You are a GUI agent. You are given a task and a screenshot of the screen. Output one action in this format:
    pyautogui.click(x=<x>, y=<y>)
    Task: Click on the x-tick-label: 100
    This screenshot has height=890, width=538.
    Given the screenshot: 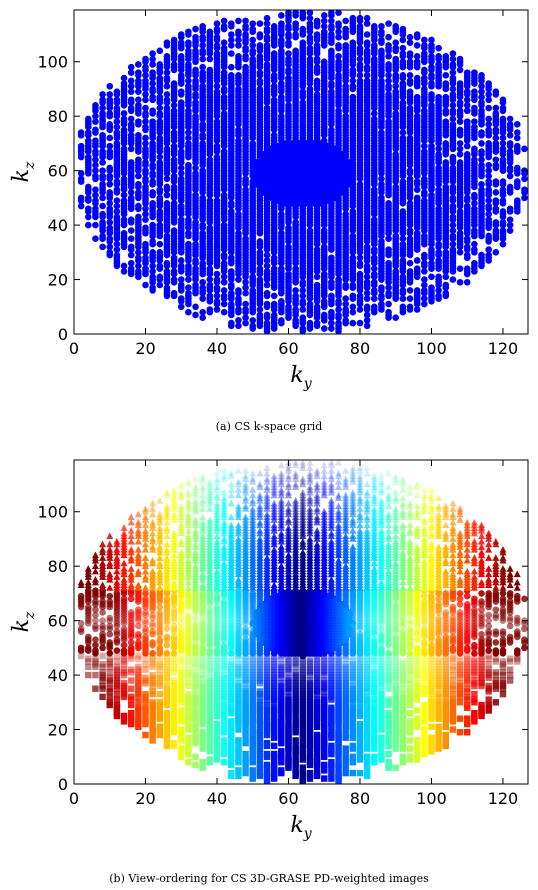 What is the action you would take?
    pyautogui.click(x=431, y=348)
    